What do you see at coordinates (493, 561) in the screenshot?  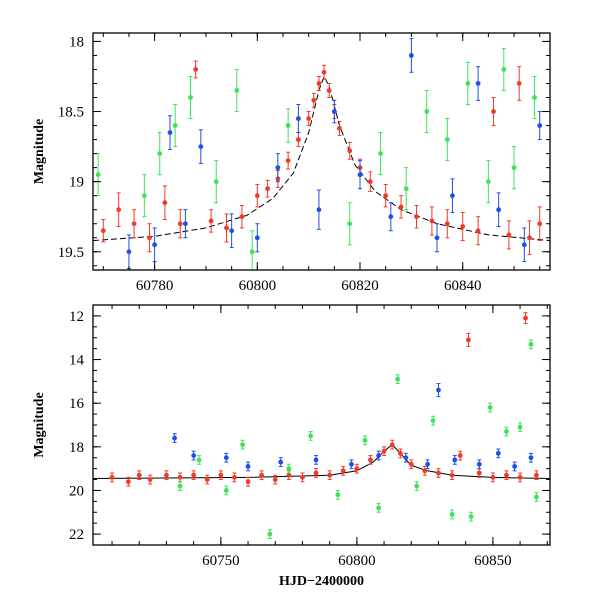 I see `x-tick-label: 60850` at bounding box center [493, 561].